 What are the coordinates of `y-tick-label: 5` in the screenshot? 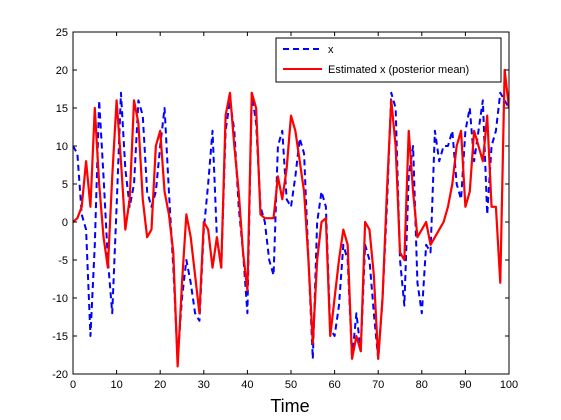 It's located at (65, 185).